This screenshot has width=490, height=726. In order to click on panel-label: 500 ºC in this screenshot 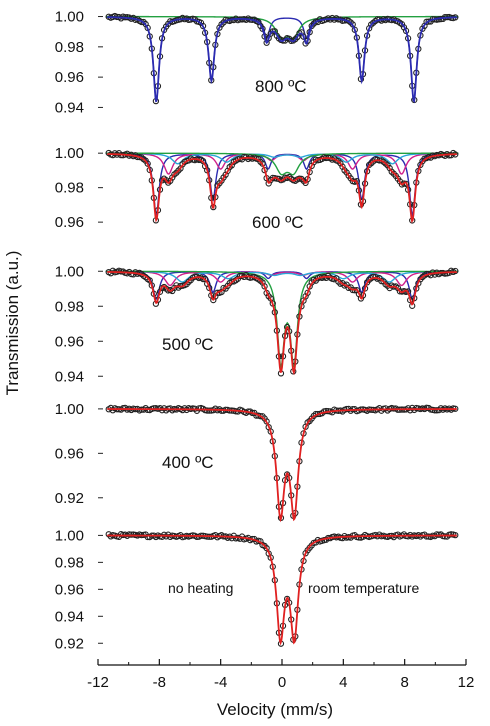, I will do `click(188, 344)`.